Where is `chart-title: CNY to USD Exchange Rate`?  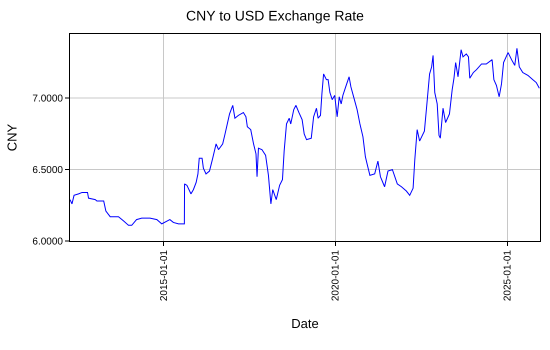
chart-title: CNY to USD Exchange Rate is located at coordinates (275, 15).